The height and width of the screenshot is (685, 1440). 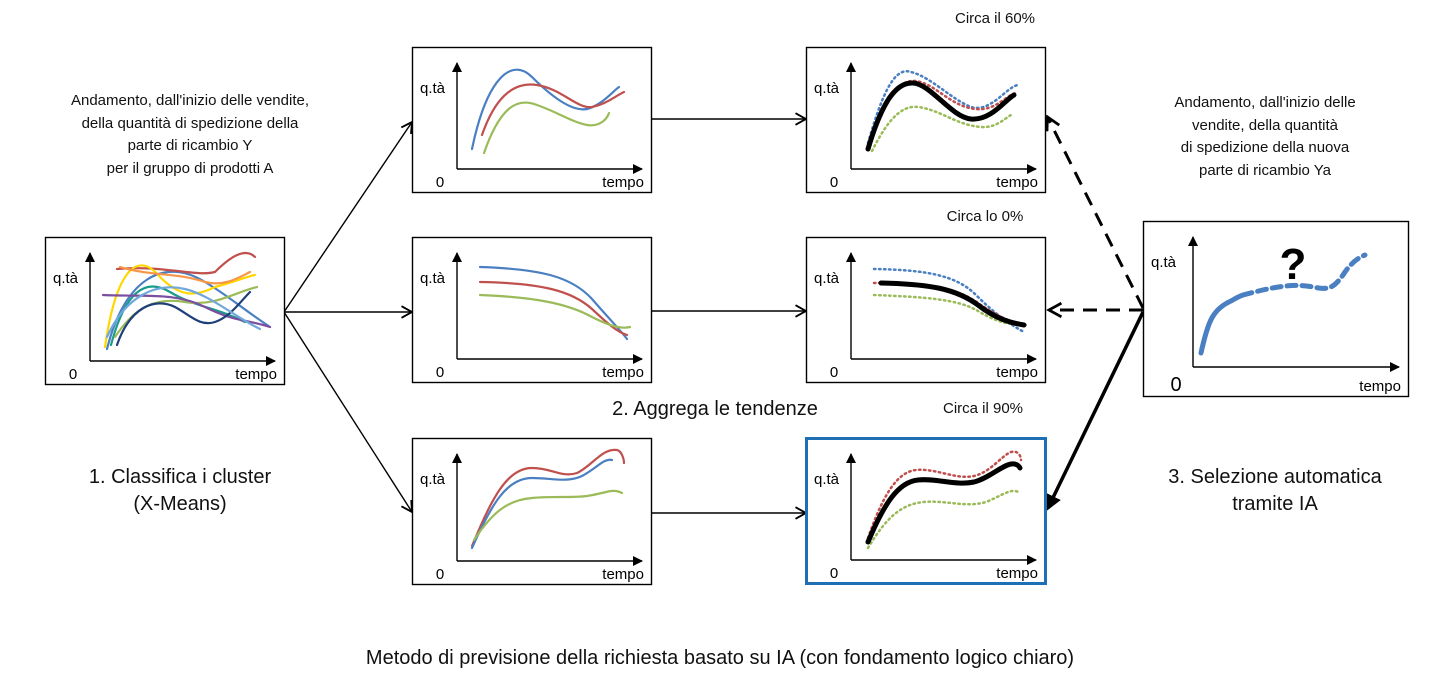 I want to click on cluster2-curve-green, so click(x=555, y=311).